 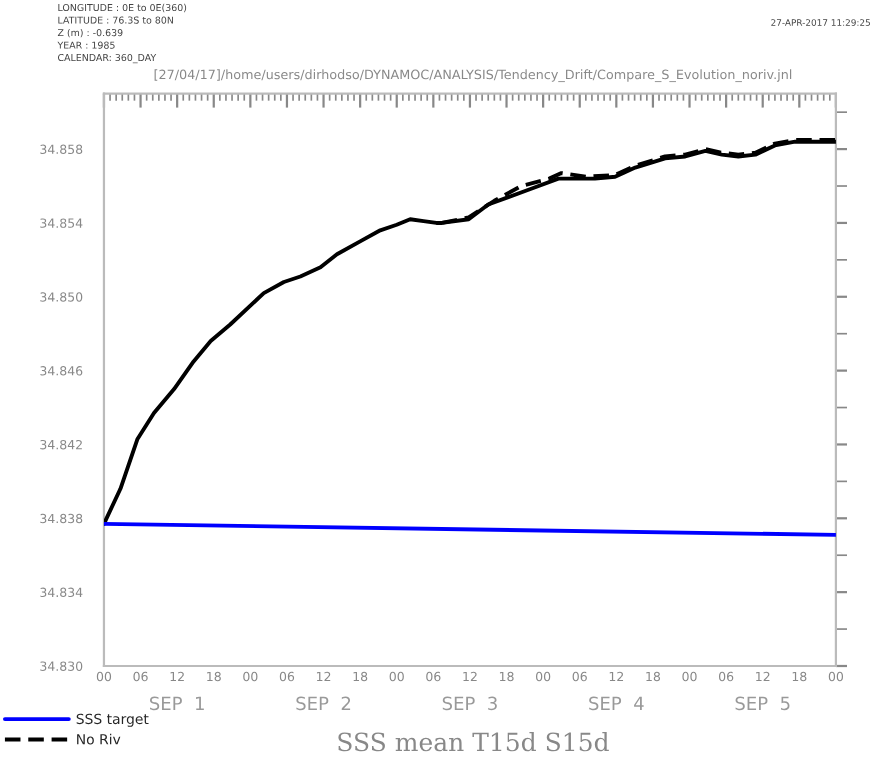 I want to click on text: SEP 5, so click(x=762, y=703).